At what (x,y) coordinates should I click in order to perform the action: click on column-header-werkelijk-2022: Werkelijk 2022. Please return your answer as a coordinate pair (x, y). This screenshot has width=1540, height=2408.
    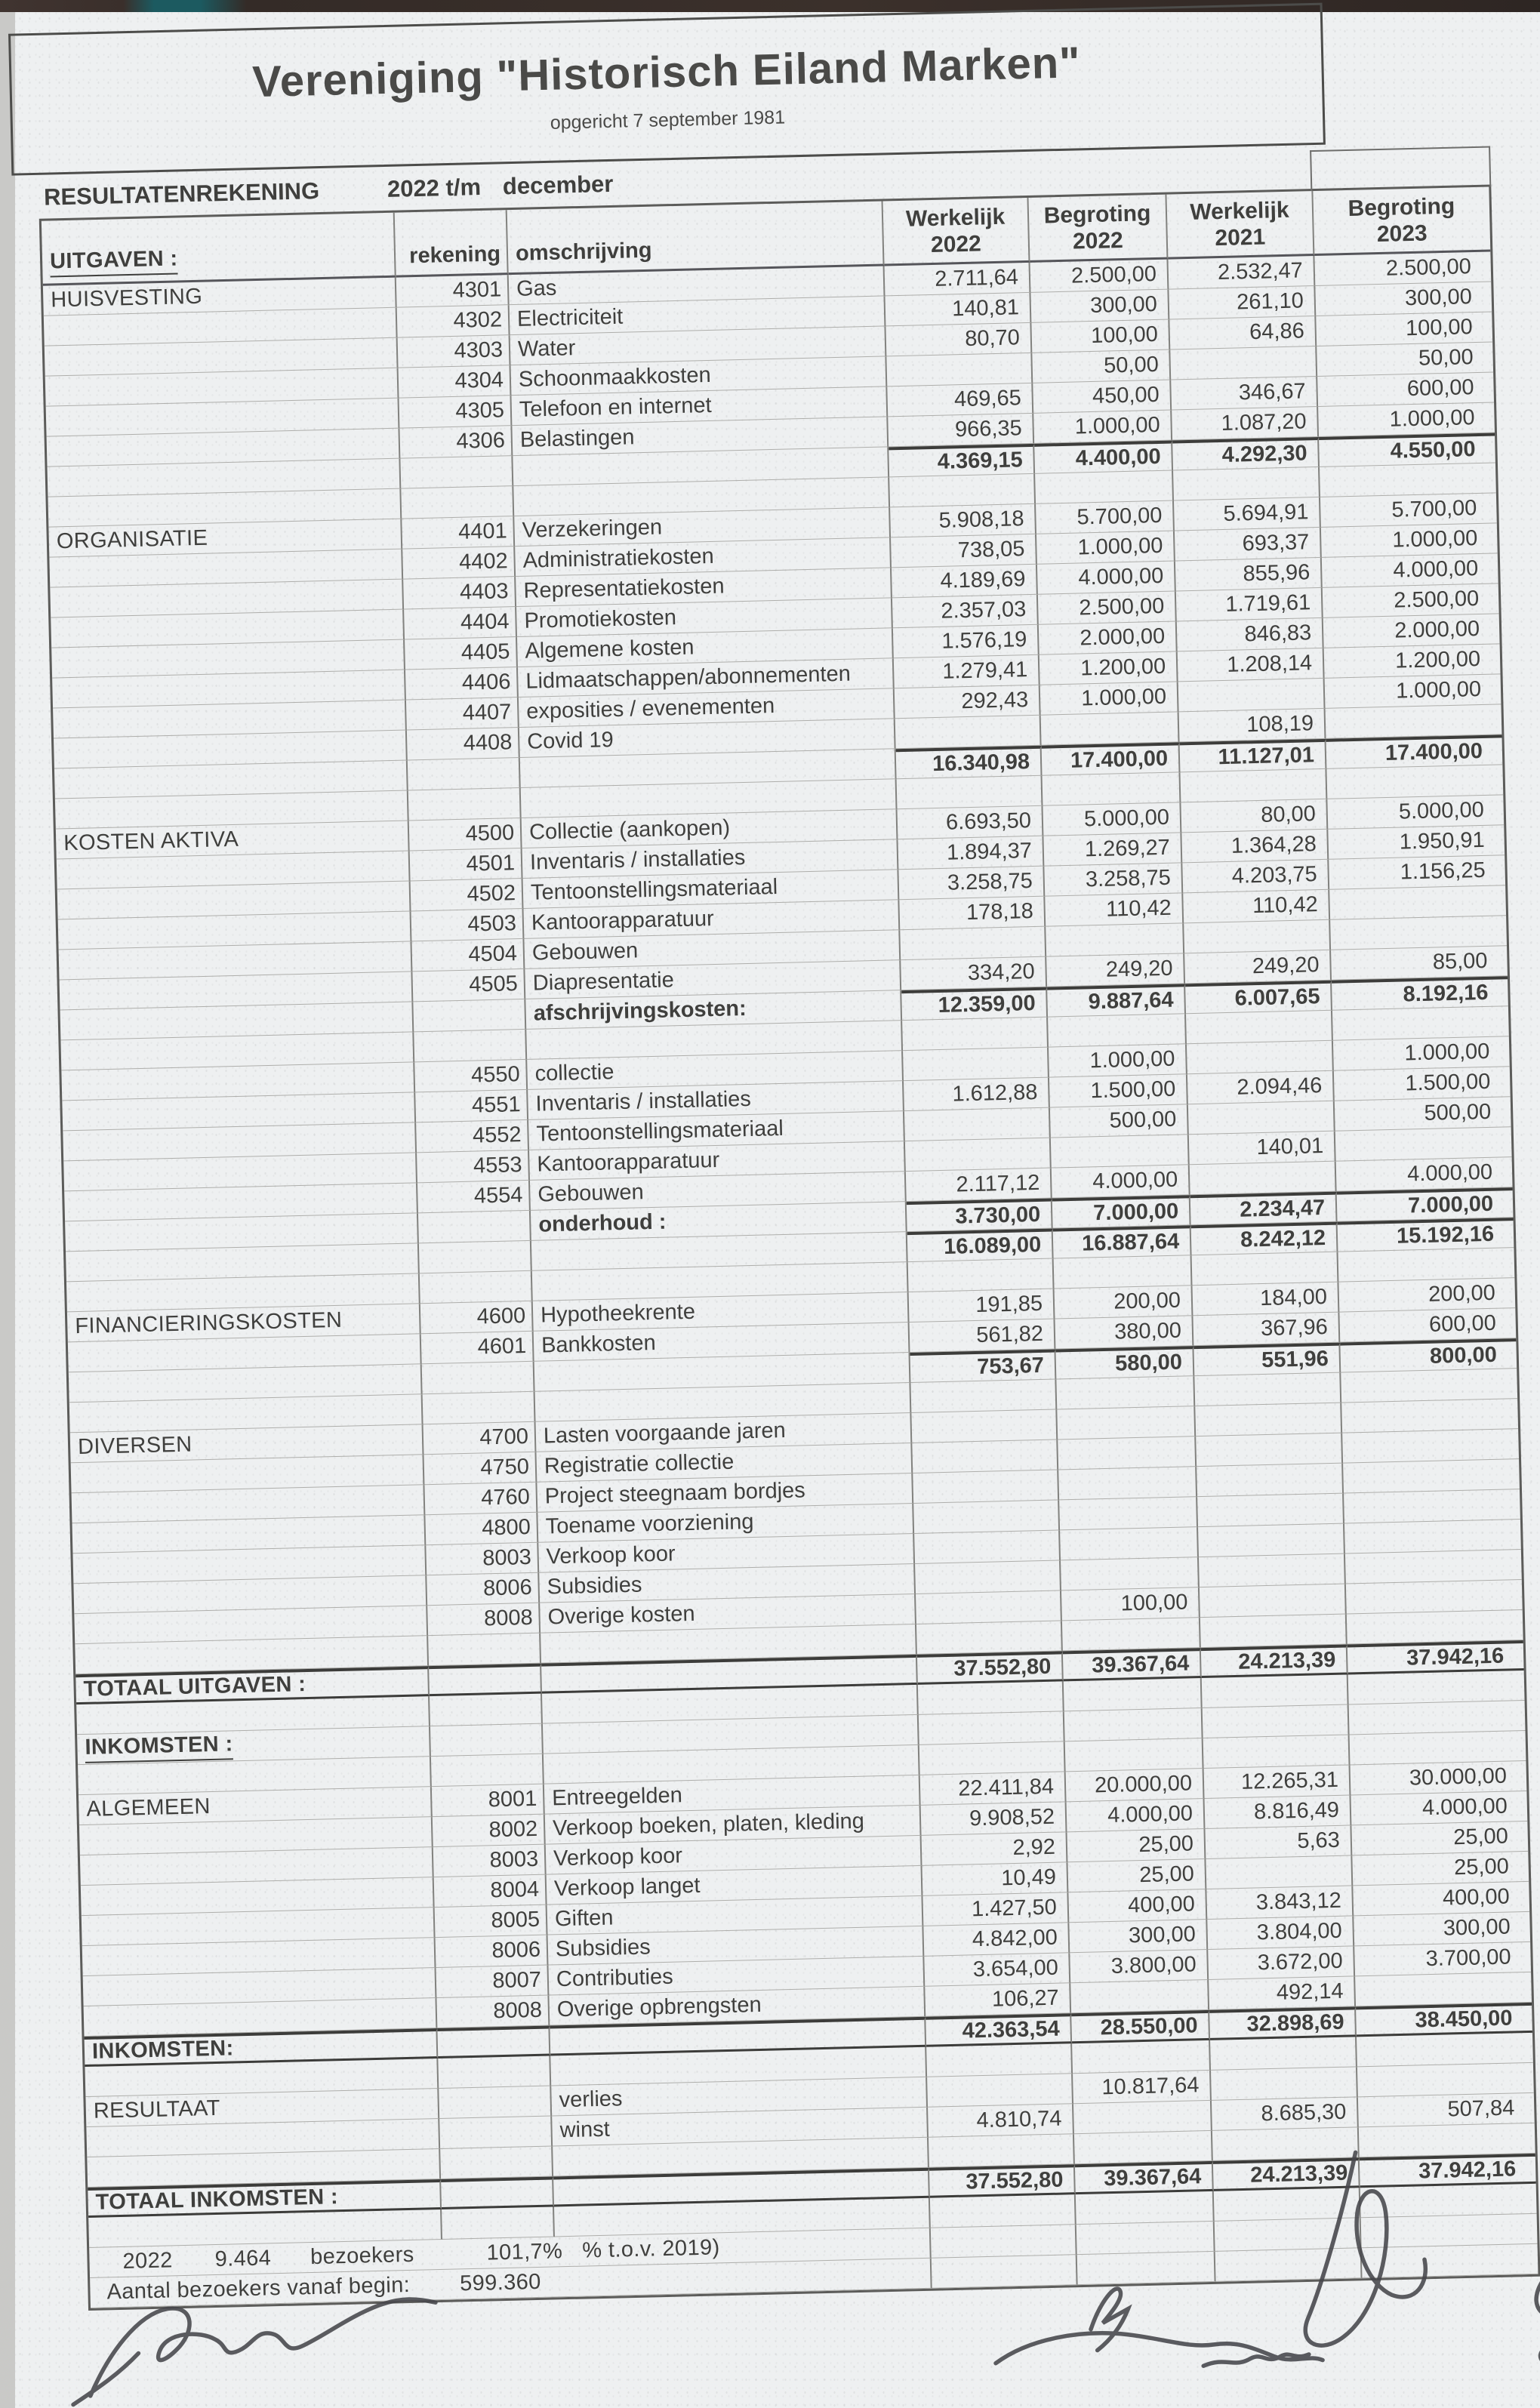
    Looking at the image, I should click on (956, 232).